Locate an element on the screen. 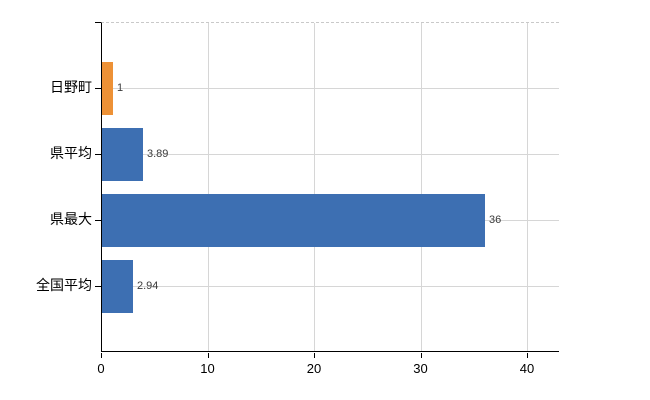 The width and height of the screenshot is (650, 400). bar-value-label: 3.89 is located at coordinates (158, 154).